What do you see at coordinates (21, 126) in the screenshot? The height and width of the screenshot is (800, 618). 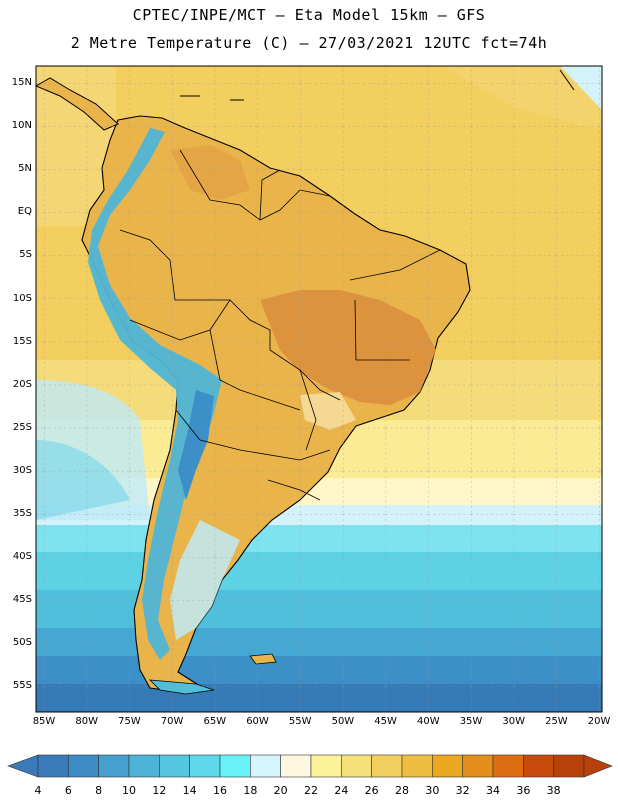 I see `lat-label: 10N` at bounding box center [21, 126].